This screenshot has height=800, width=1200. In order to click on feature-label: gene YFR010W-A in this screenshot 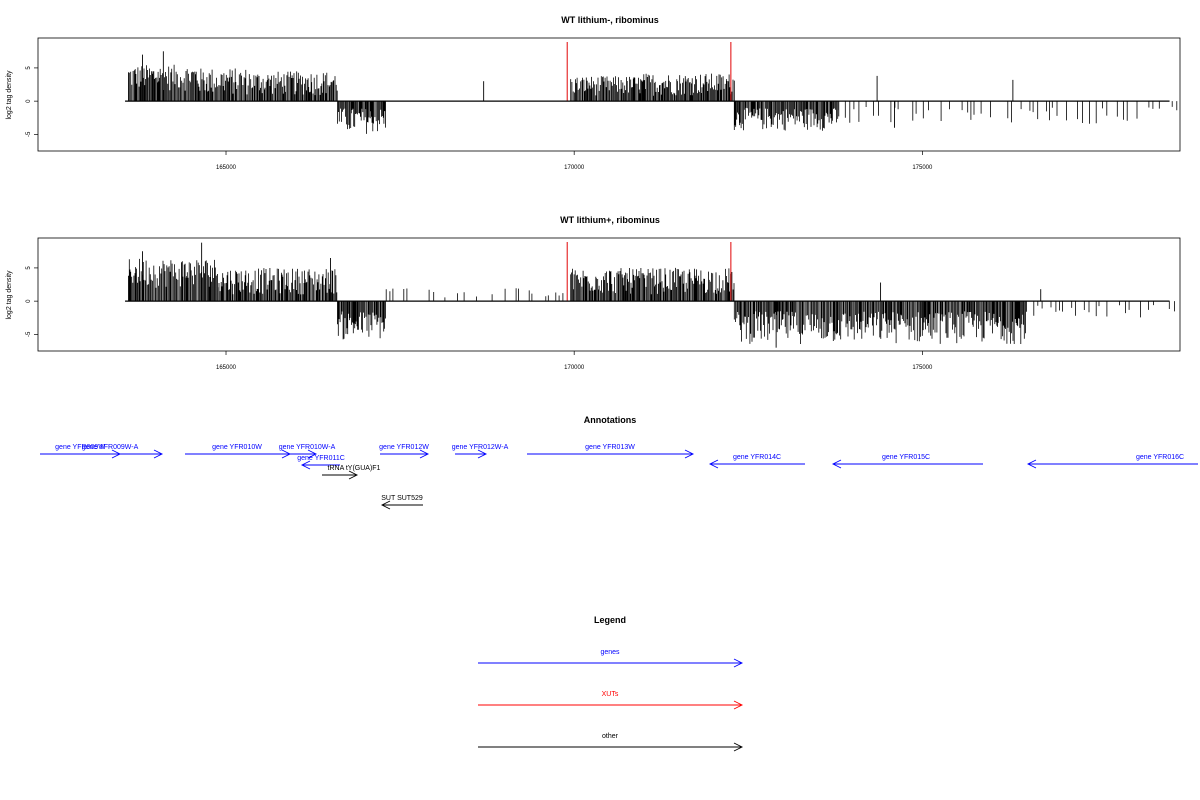, I will do `click(307, 447)`.